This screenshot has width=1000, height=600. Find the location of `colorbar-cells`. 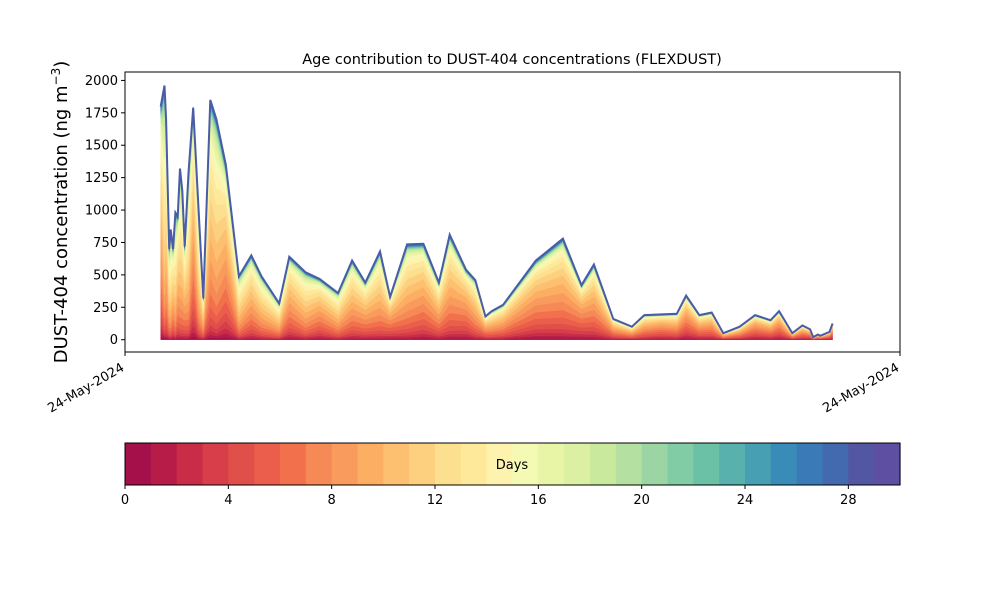

colorbar-cells is located at coordinates (513, 464).